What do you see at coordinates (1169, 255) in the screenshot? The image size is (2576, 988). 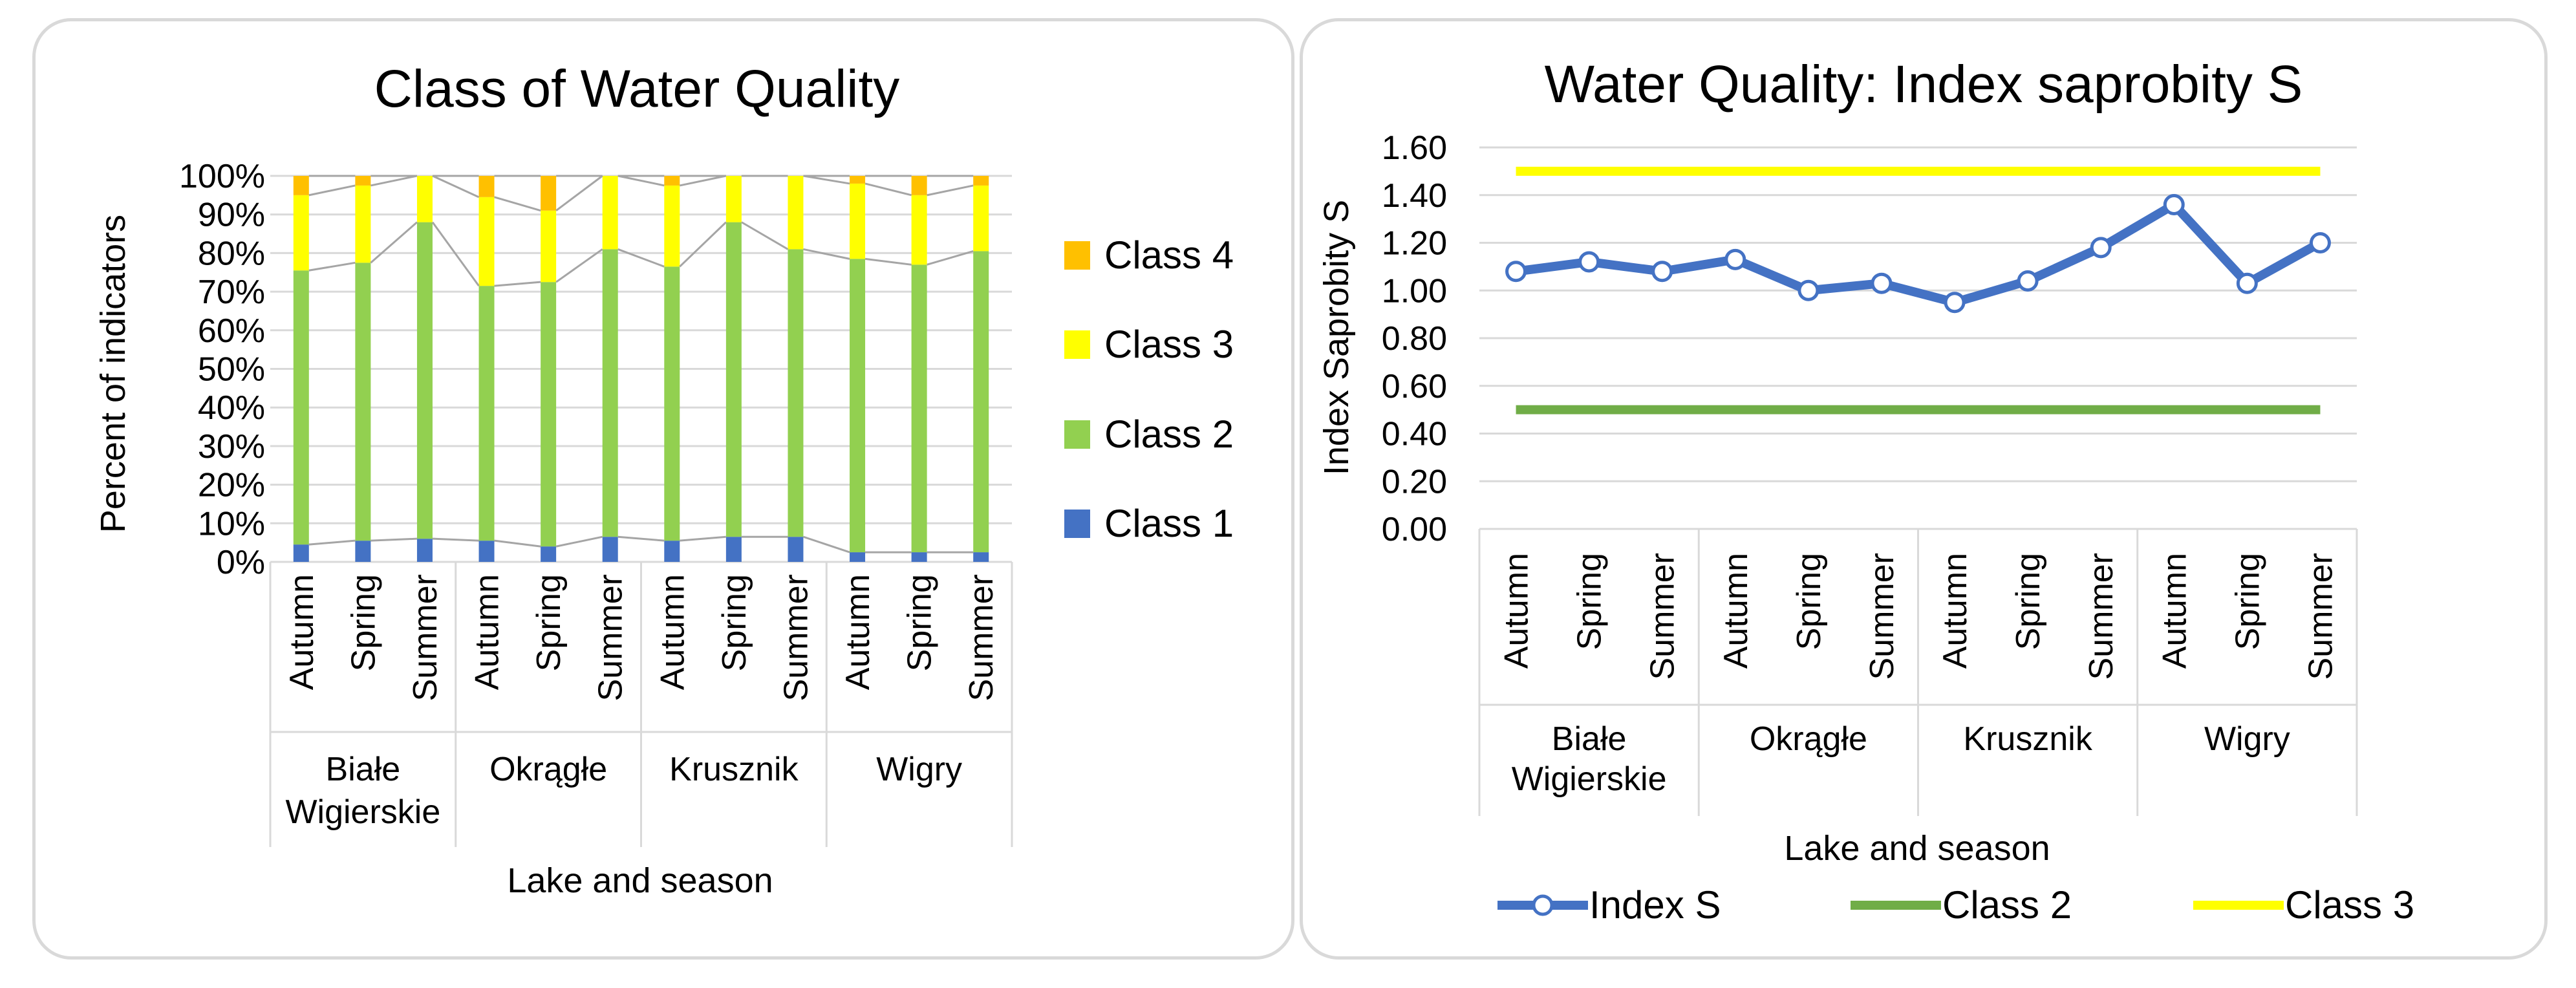 I see `legend-label-class-4: Class 4` at bounding box center [1169, 255].